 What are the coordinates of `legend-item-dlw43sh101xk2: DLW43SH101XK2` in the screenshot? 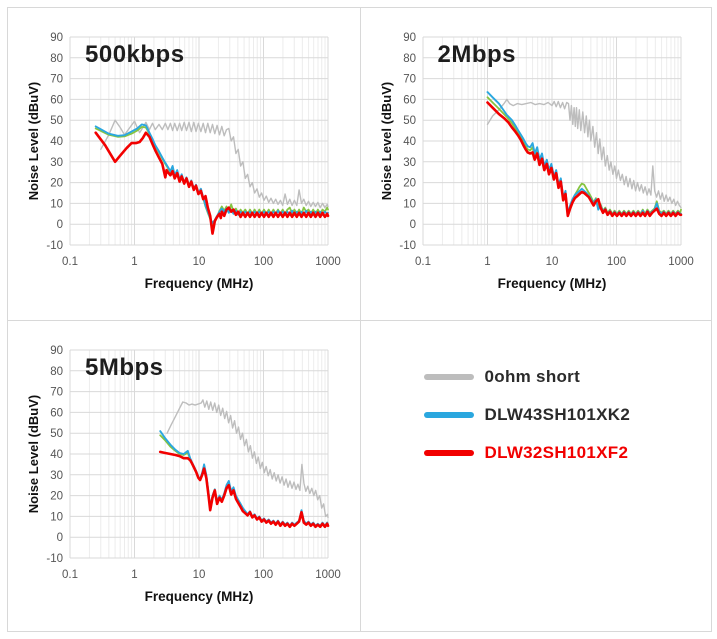 It's located at (527, 415).